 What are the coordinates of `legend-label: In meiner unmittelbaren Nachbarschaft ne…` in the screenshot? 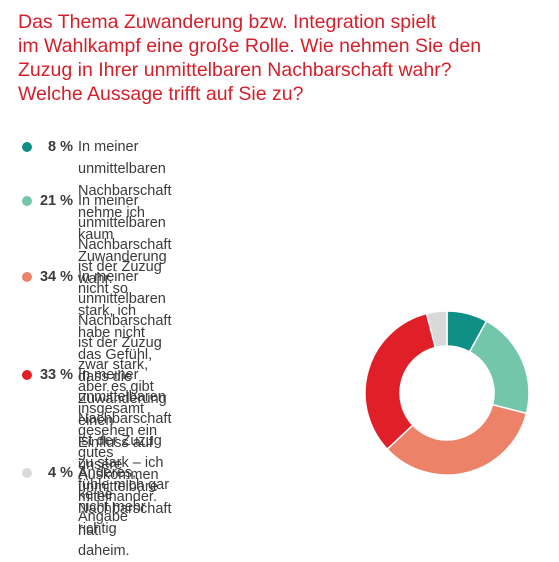 It's located at (125, 213).